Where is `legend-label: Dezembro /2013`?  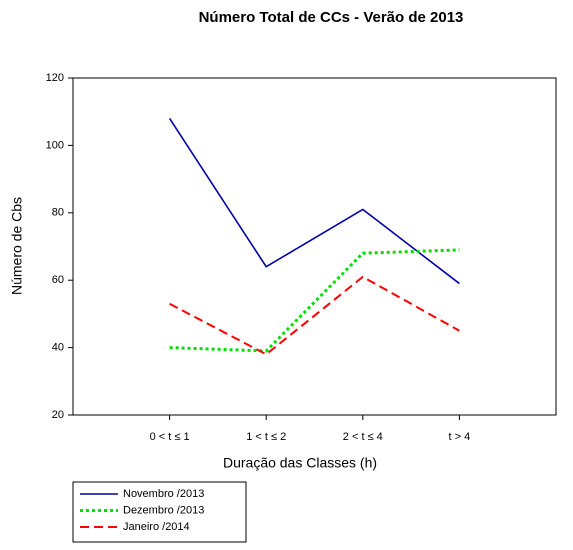
legend-label: Dezembro /2013 is located at coordinates (163, 510).